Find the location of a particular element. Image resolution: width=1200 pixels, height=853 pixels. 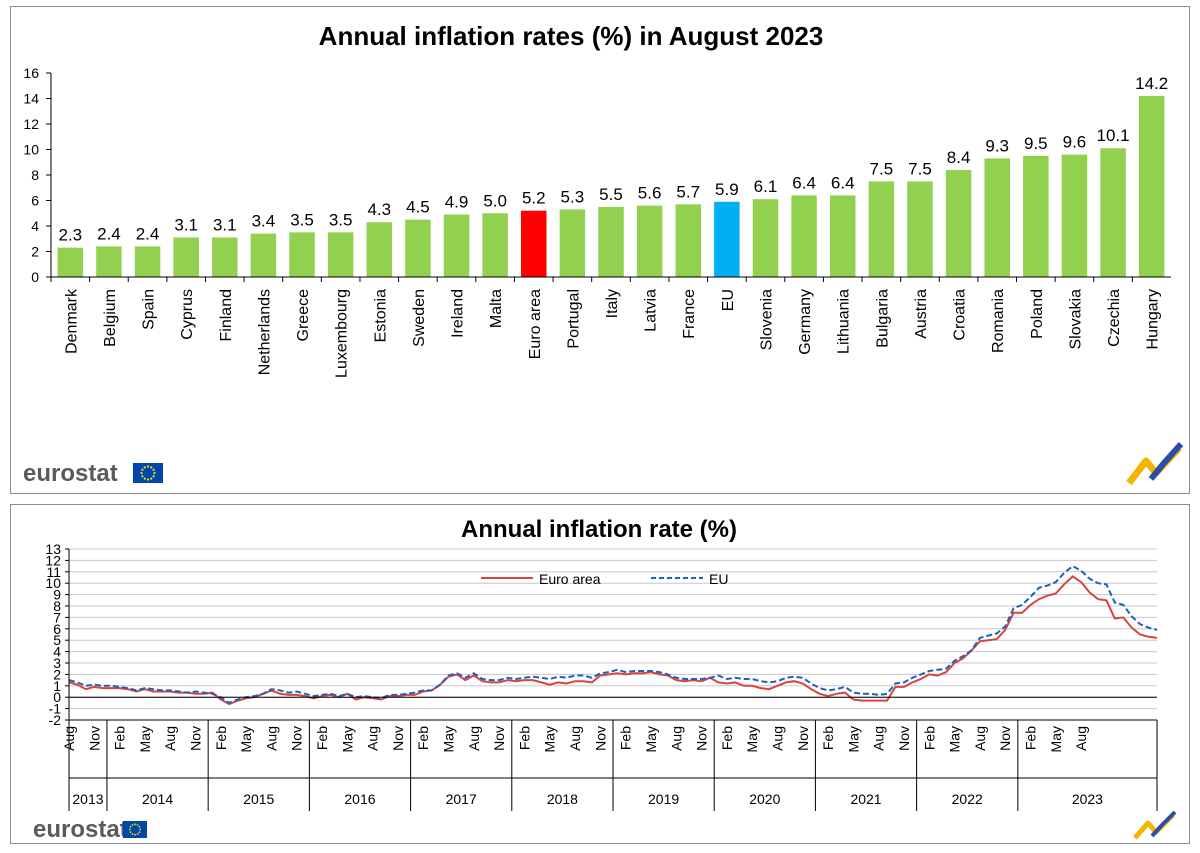

bar-portugal is located at coordinates (572, 243).